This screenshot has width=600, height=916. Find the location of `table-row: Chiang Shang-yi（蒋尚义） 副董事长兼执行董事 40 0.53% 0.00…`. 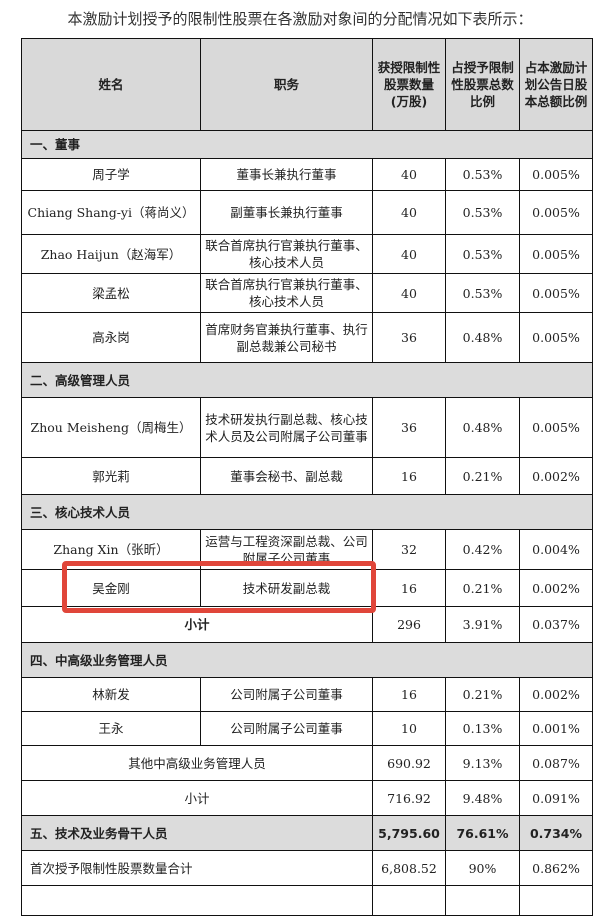

table-row: Chiang Shang-yi（蒋尚义） 副董事长兼执行董事 40 0.53% 0.00… is located at coordinates (307, 212).